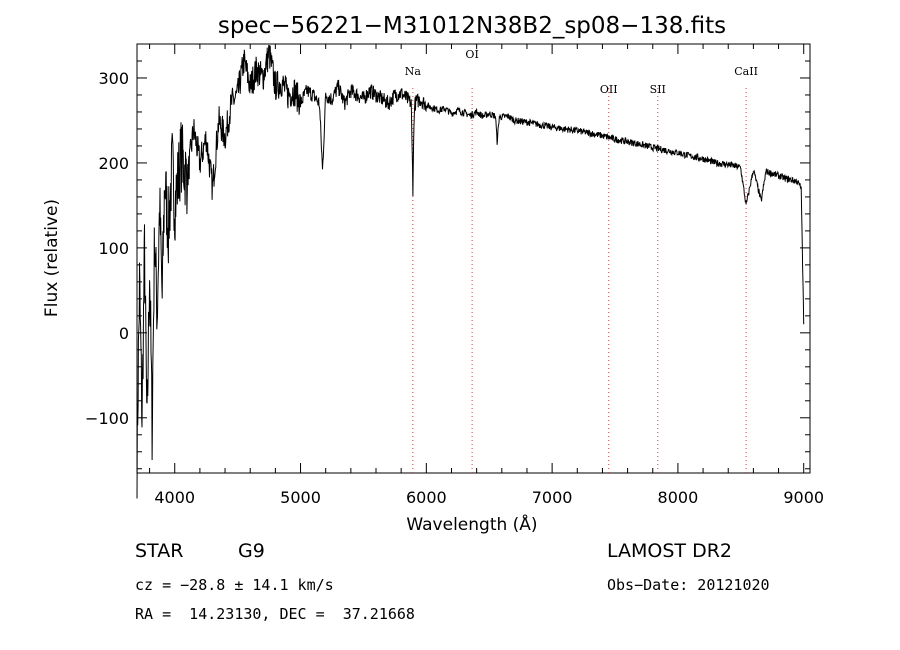  Describe the element at coordinates (107, 418) in the screenshot. I see `y-tick-label: −100` at that location.